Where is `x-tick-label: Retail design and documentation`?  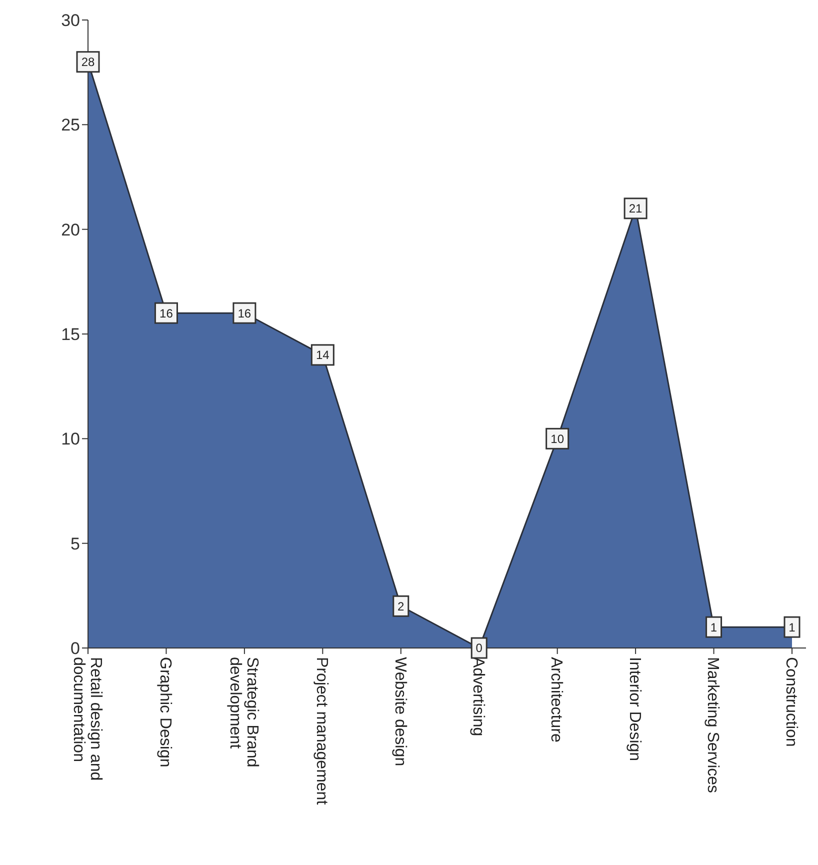 x-tick-label: Retail design and documentation is located at coordinates (87, 719).